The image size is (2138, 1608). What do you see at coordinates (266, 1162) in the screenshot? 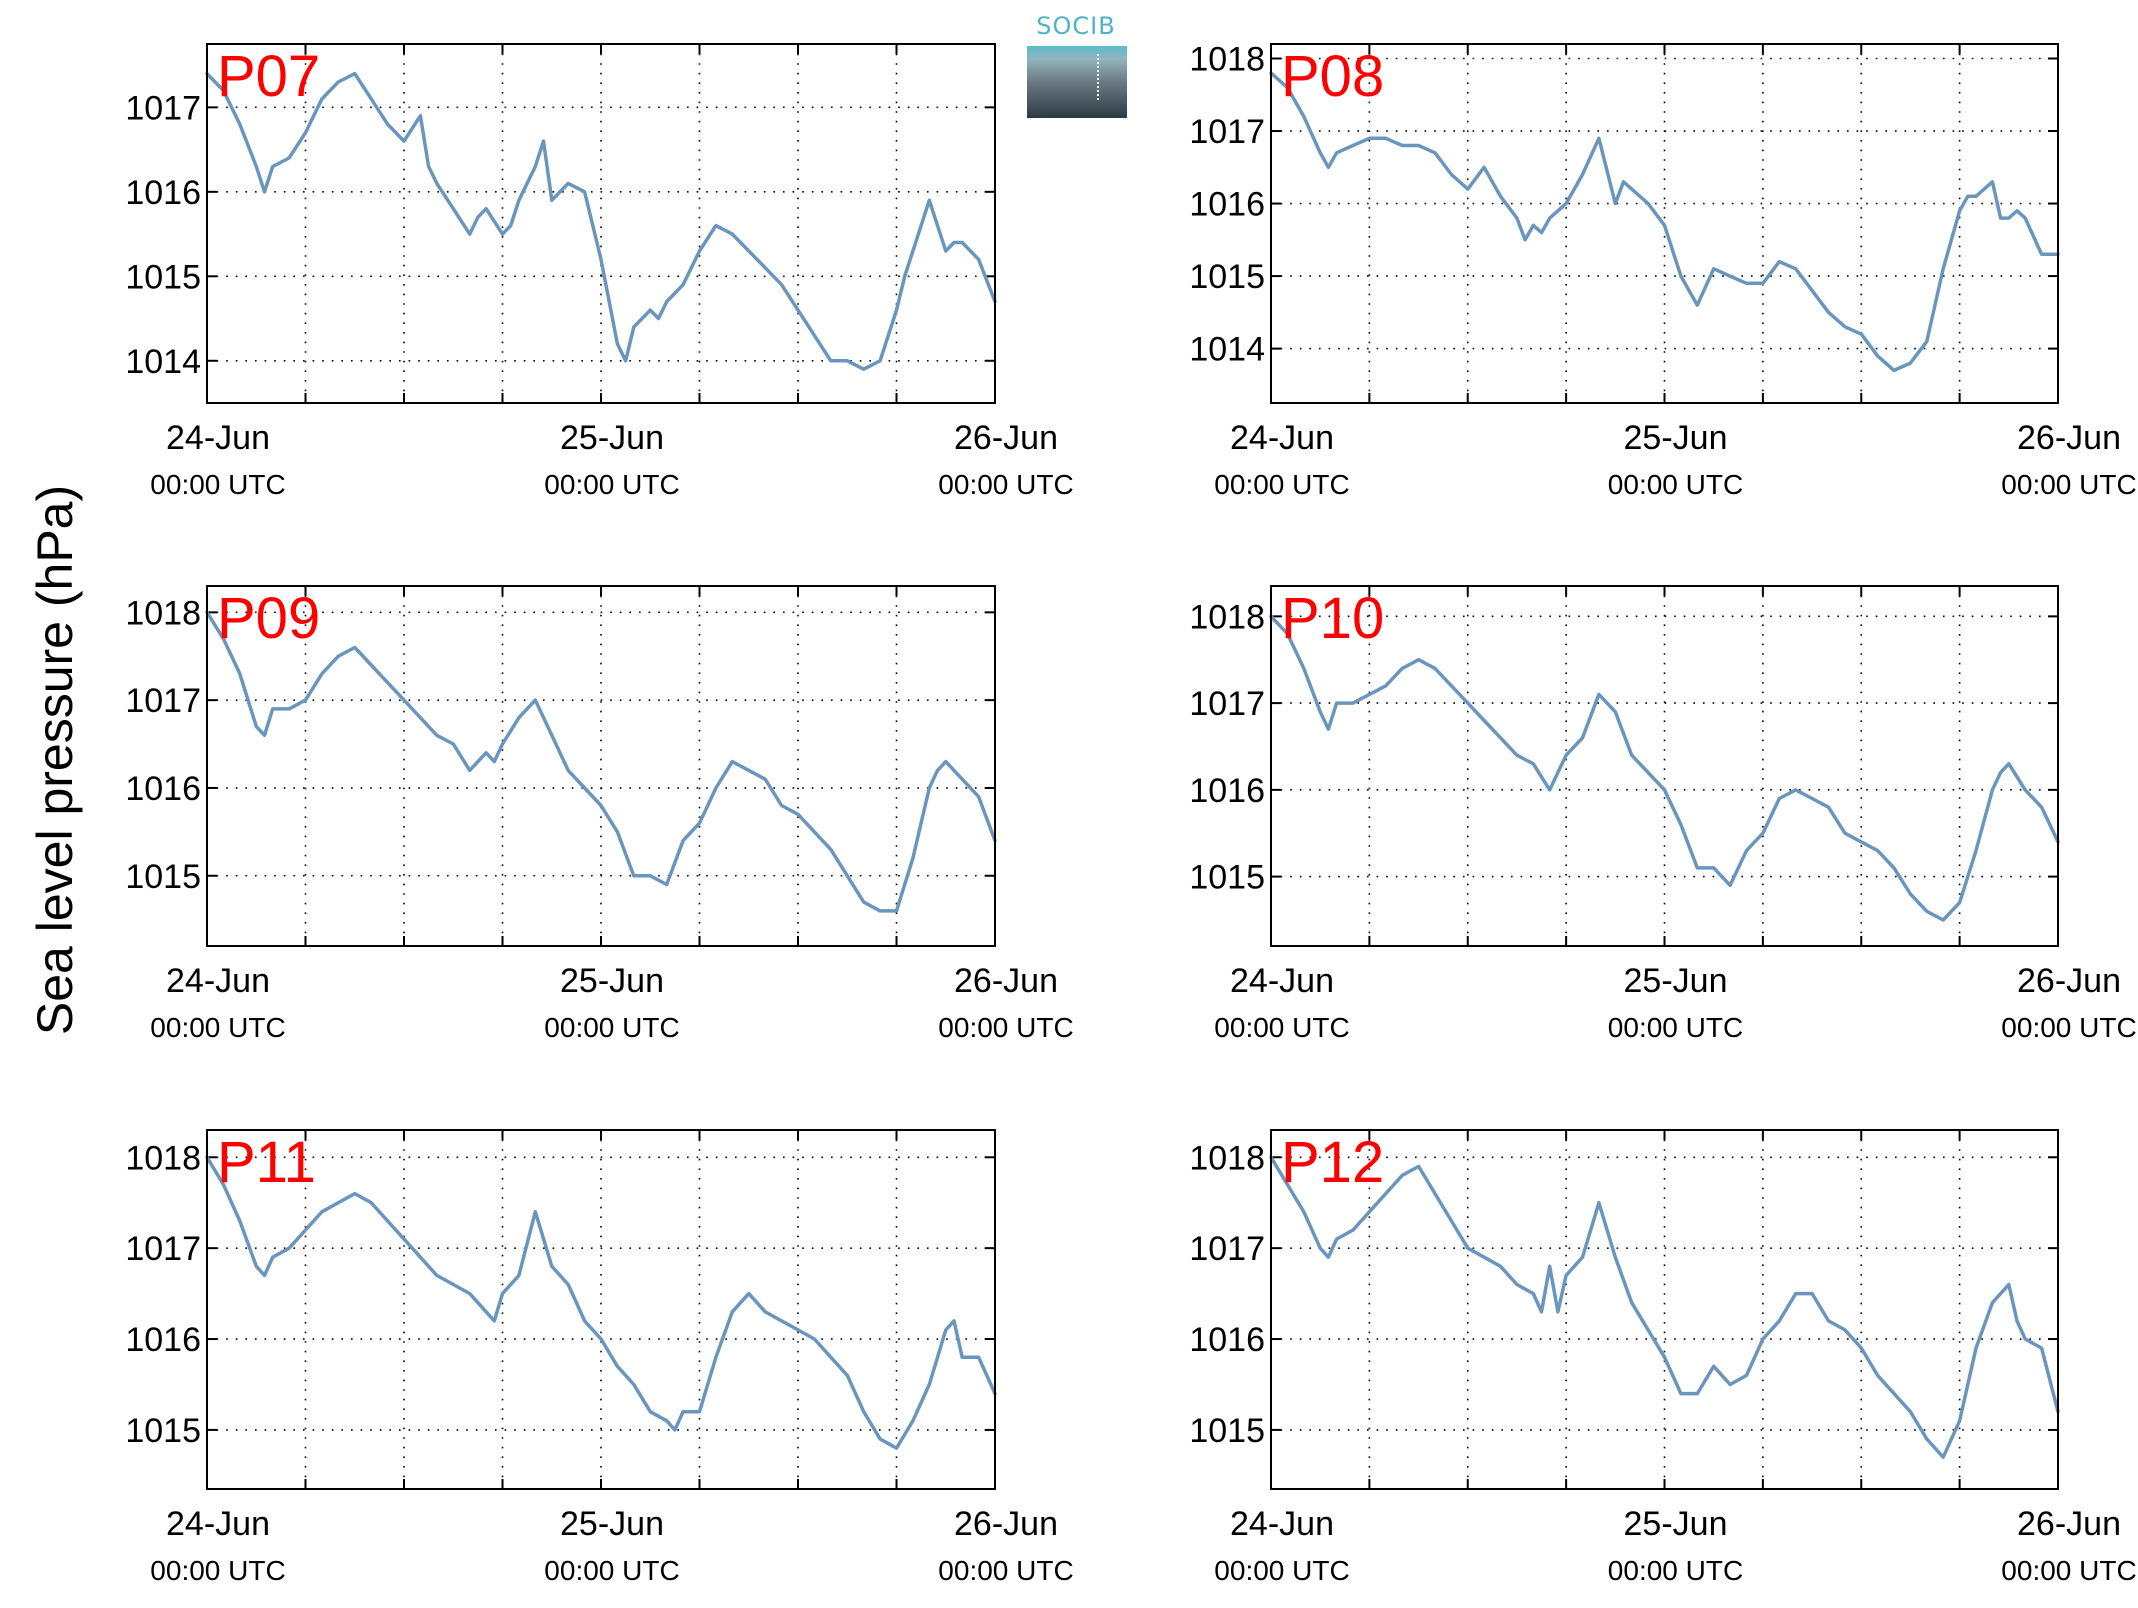
I see `station-label: P11` at bounding box center [266, 1162].